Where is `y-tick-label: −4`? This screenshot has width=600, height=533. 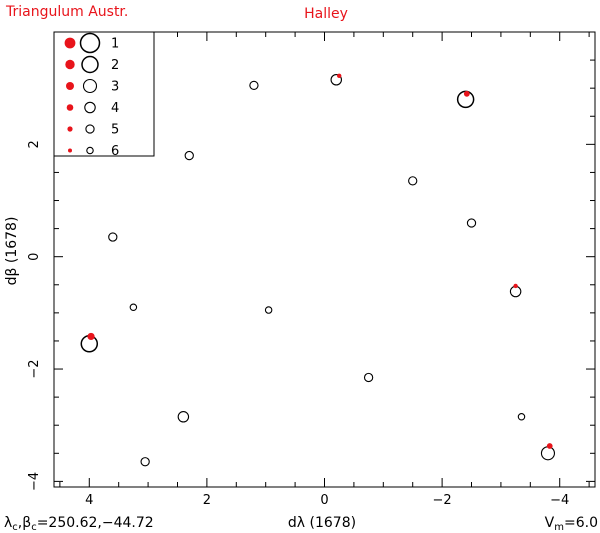 y-tick-label: −4 is located at coordinates (34, 481).